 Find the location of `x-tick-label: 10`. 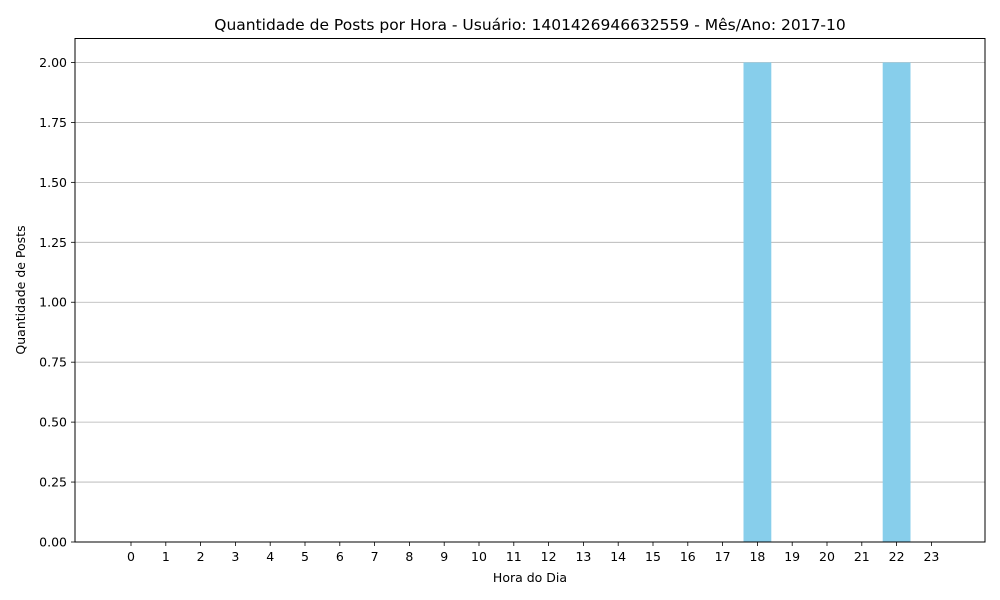

x-tick-label: 10 is located at coordinates (479, 556).